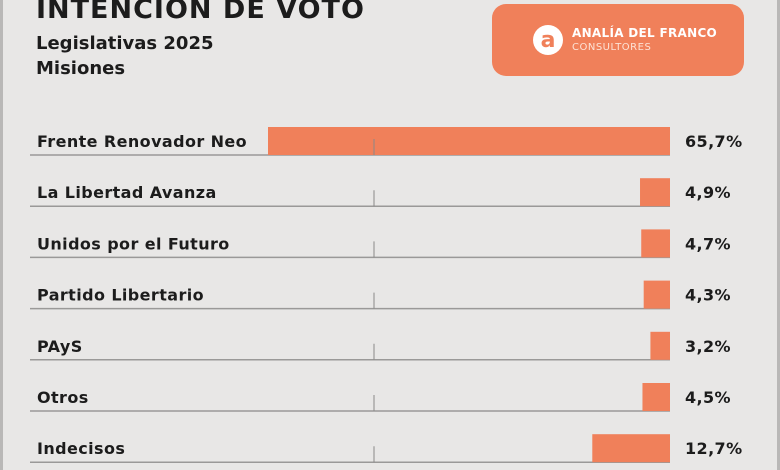 The width and height of the screenshot is (780, 470). What do you see at coordinates (81, 448) in the screenshot?
I see `category-label: Indecisos` at bounding box center [81, 448].